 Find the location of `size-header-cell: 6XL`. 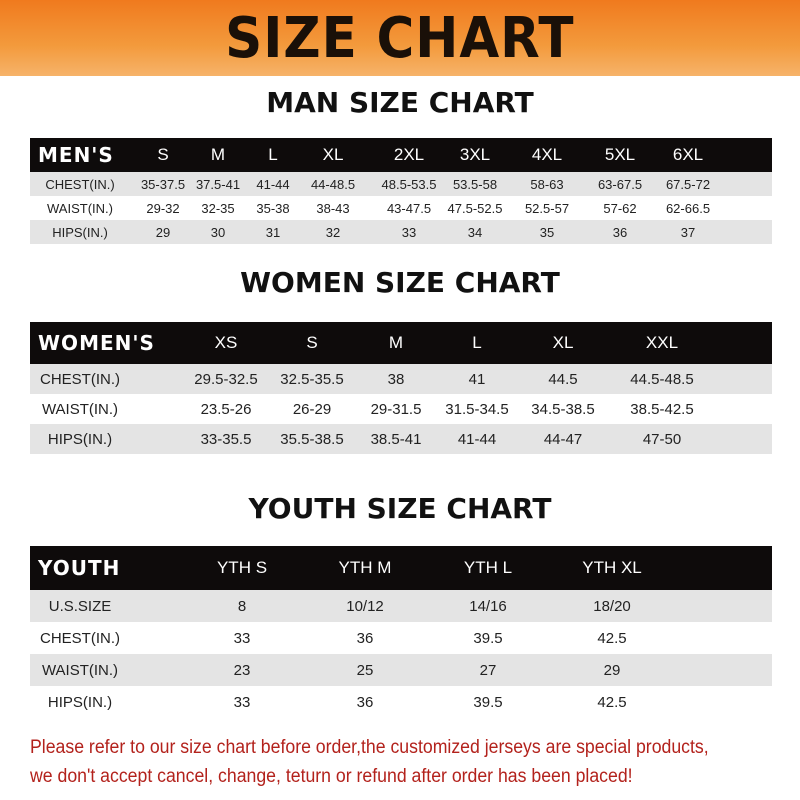

size-header-cell: 6XL is located at coordinates (688, 154).